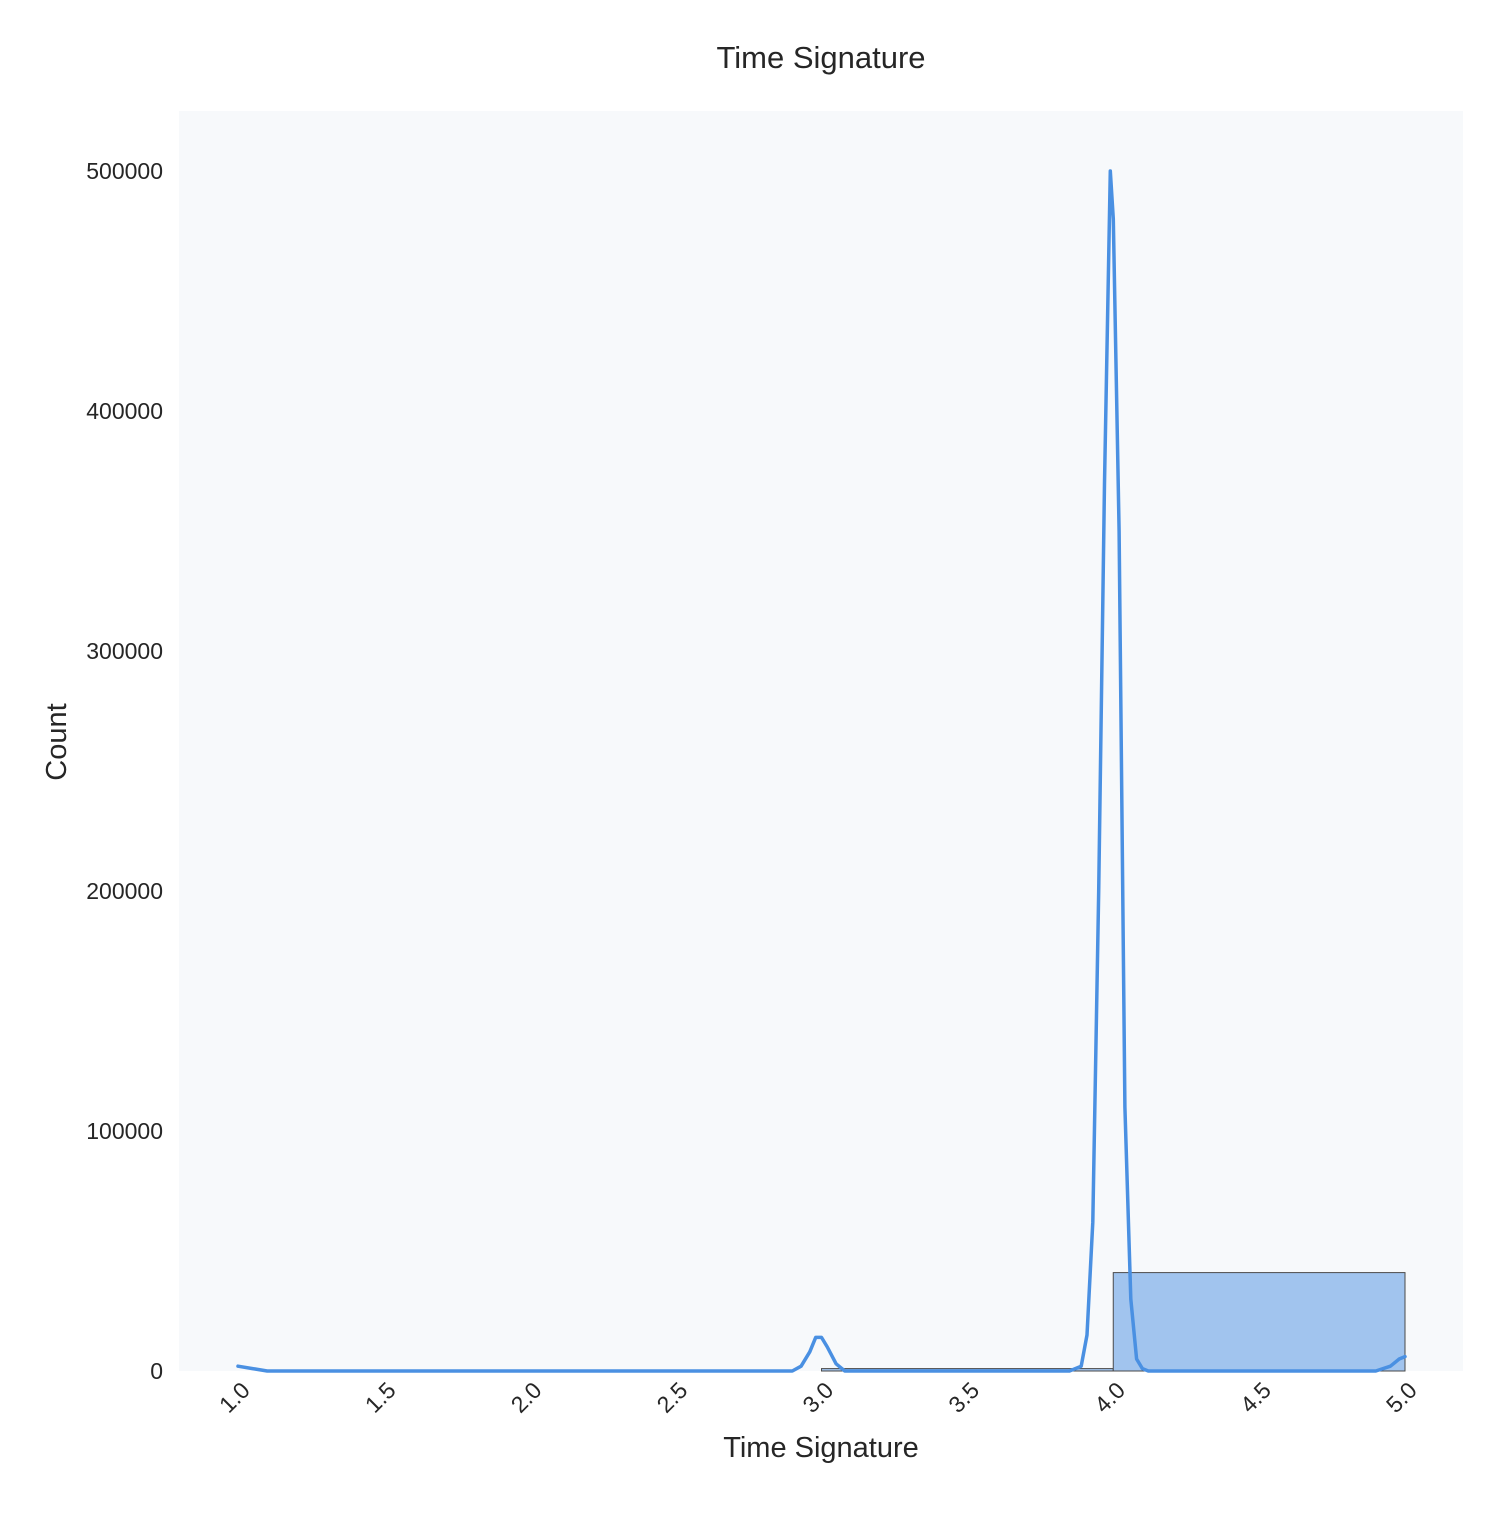  Describe the element at coordinates (380, 1397) in the screenshot. I see `x-tick-label: 1.5` at that location.